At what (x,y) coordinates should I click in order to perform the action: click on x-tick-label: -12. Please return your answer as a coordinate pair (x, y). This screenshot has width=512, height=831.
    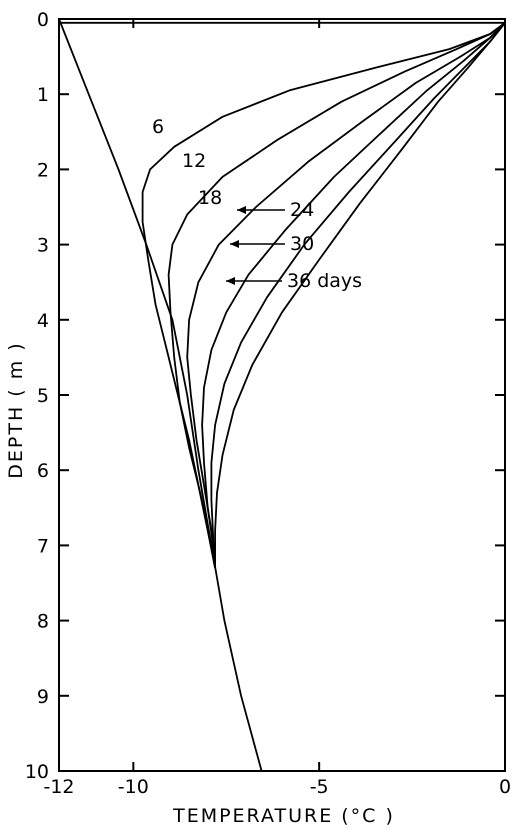
    Looking at the image, I should click on (58, 787).